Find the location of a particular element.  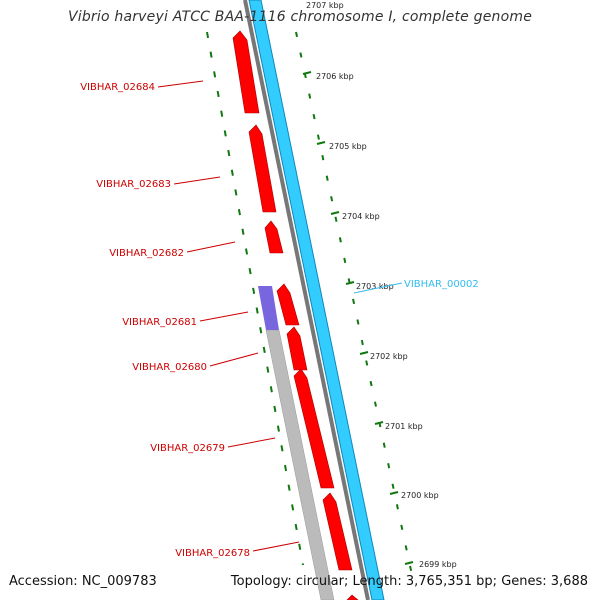

ruler-tick-label: 2699 kbp is located at coordinates (438, 564).